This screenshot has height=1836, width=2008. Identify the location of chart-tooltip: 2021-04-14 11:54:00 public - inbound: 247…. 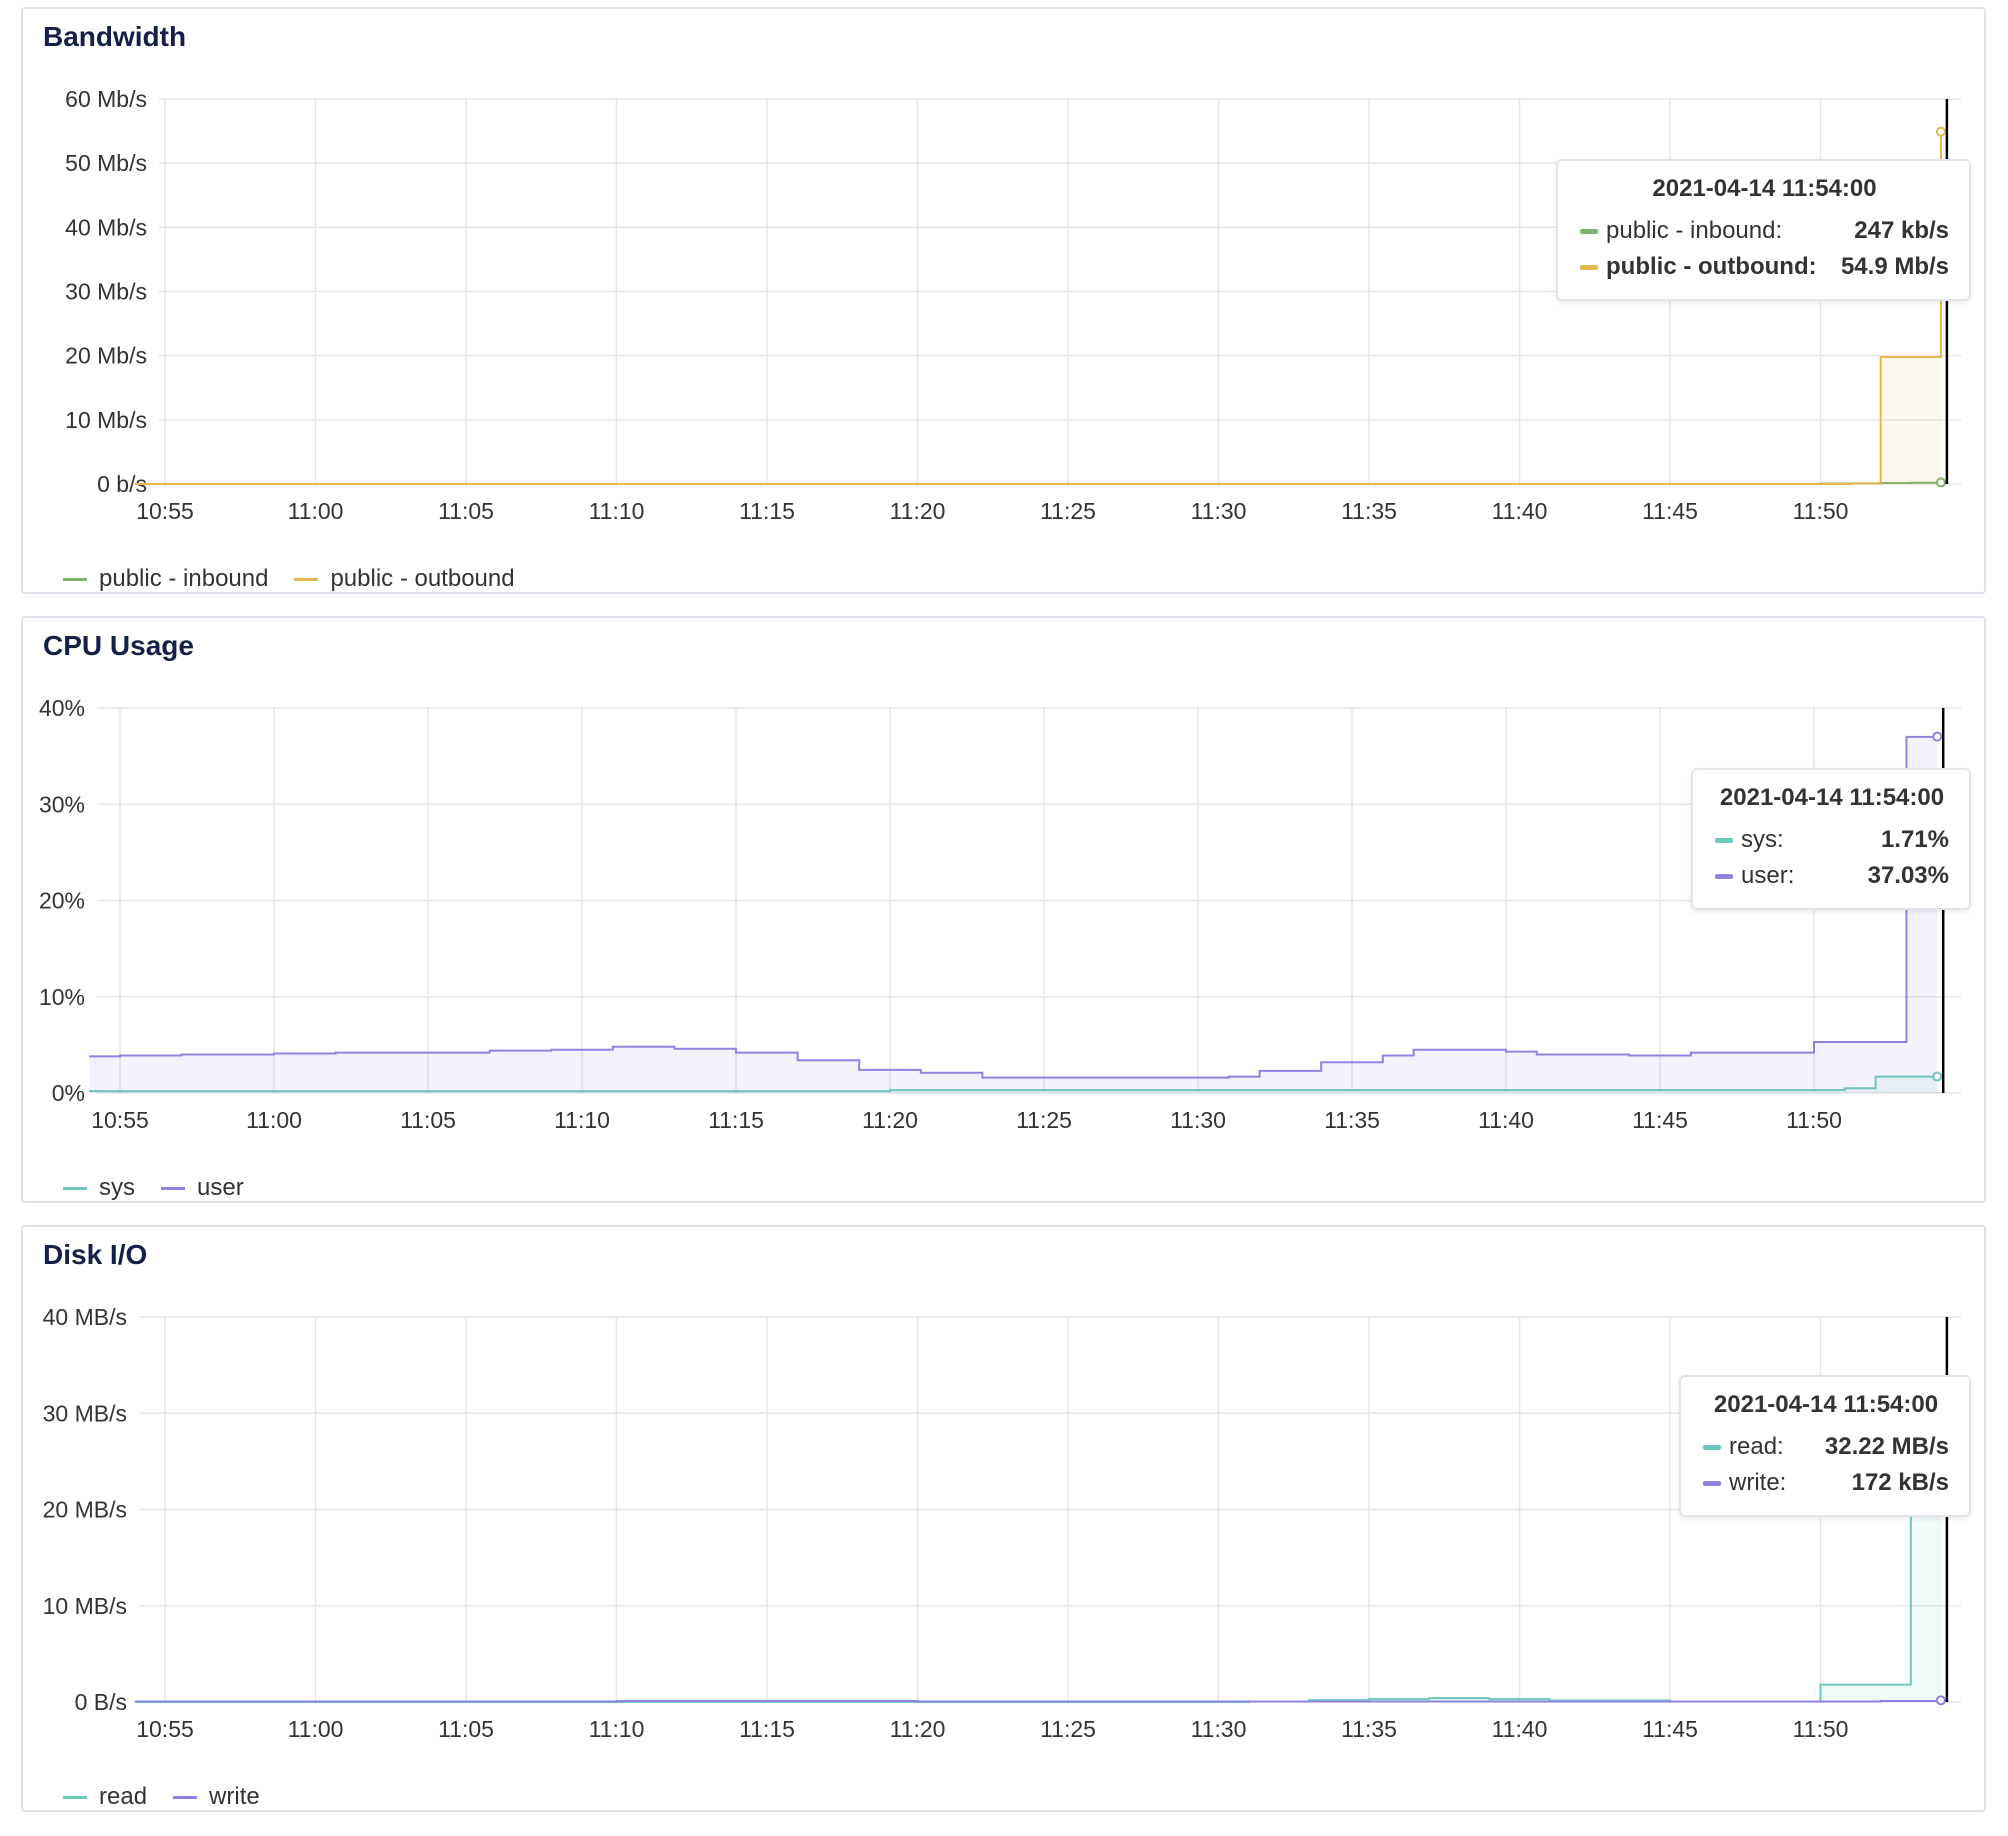
(1763, 230).